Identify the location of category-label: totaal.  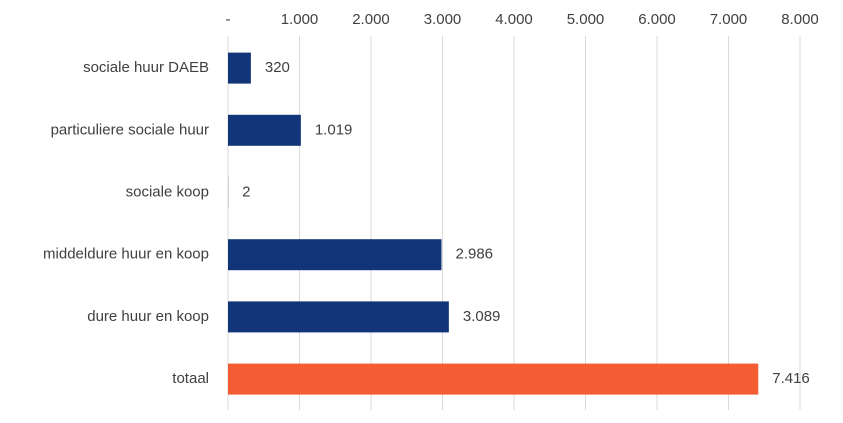
(190, 378).